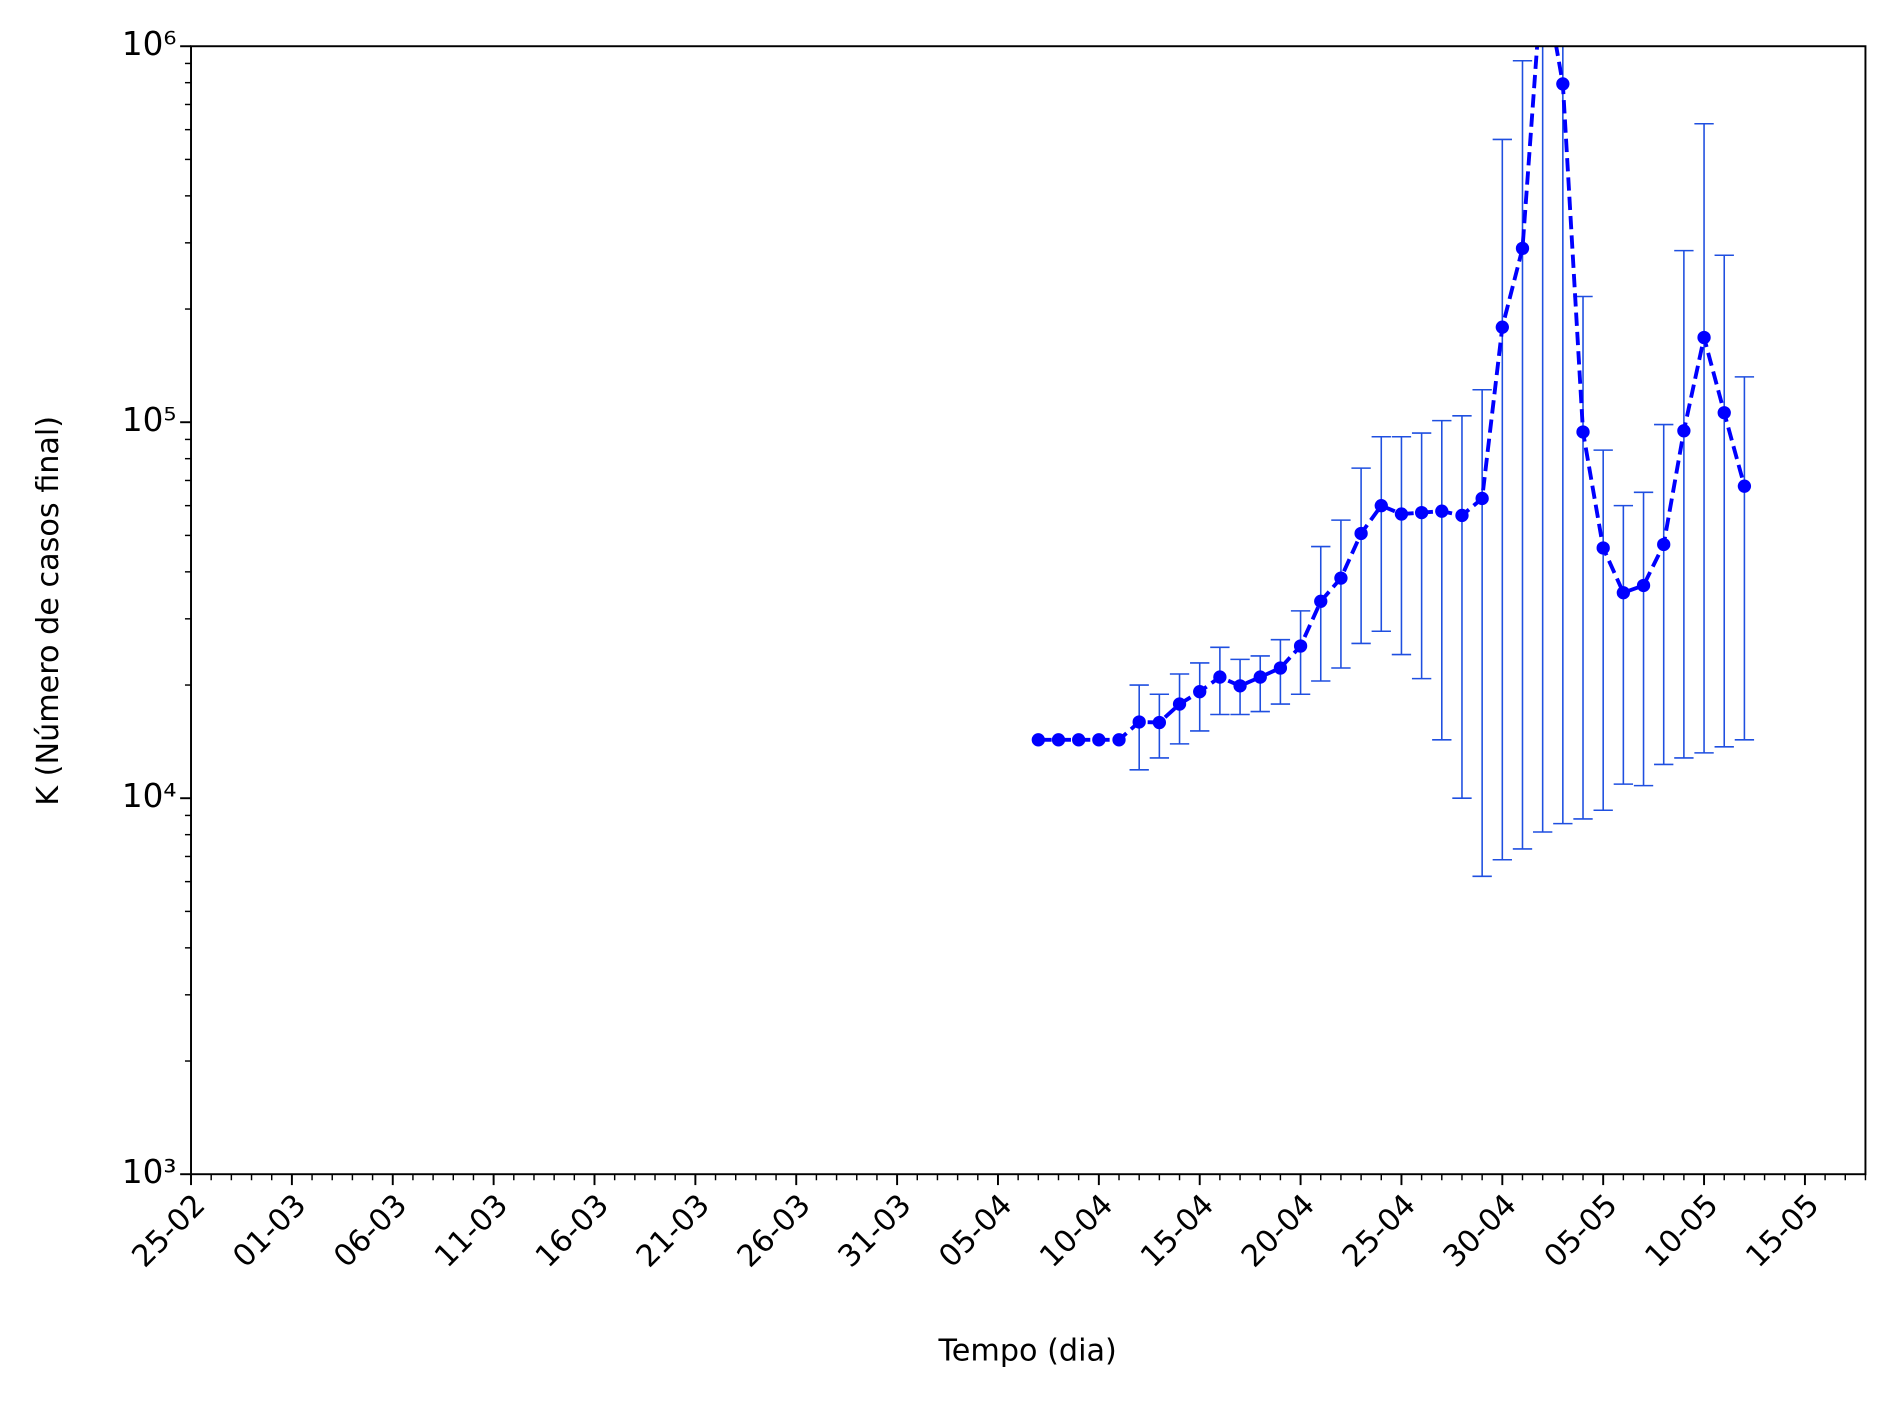  What do you see at coordinates (774, 1231) in the screenshot?
I see `x-tick-label: 26-03` at bounding box center [774, 1231].